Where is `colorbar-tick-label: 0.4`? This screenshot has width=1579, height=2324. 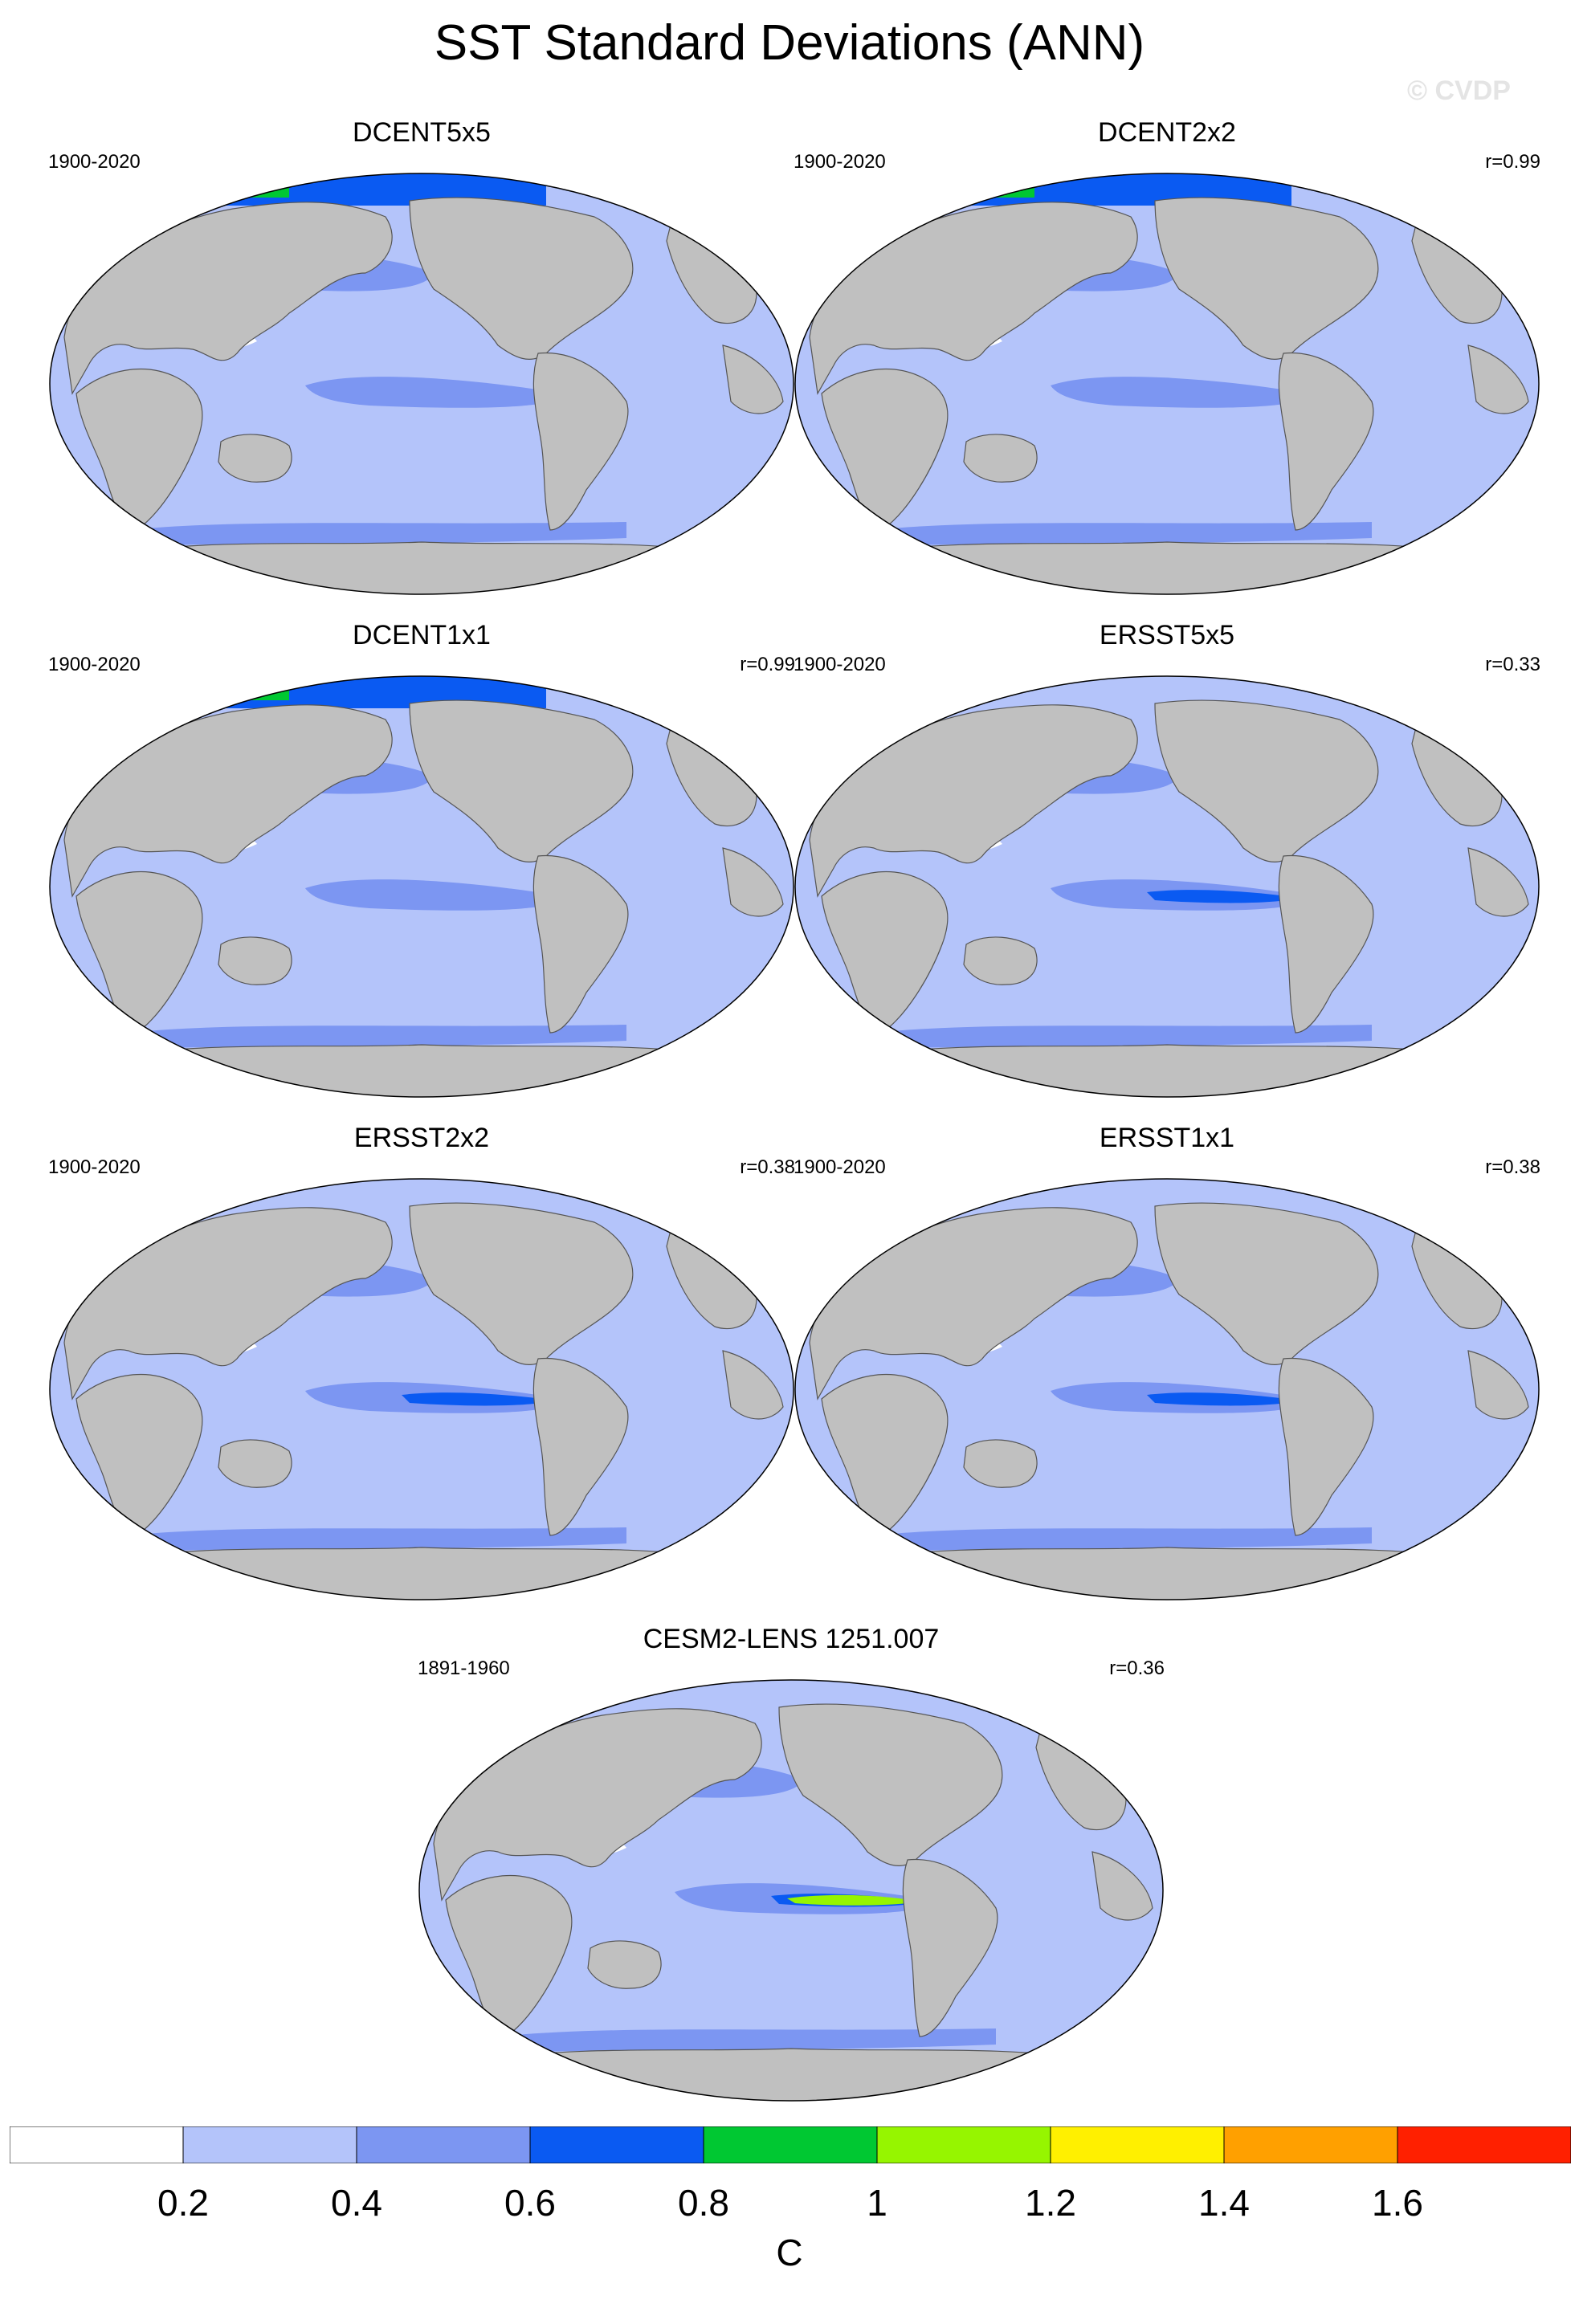
colorbar-tick-label: 0.4 is located at coordinates (356, 2203).